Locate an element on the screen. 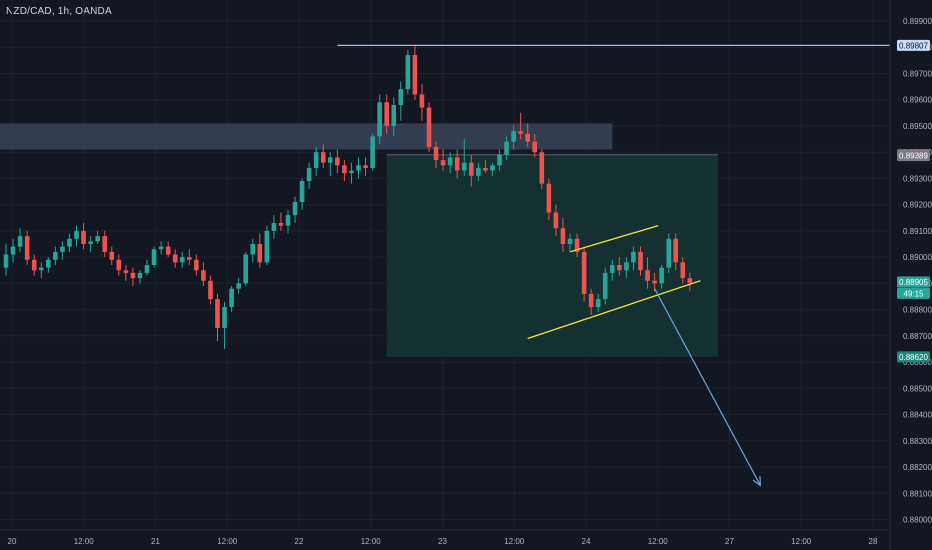  x-tick-label: 21 is located at coordinates (155, 541).